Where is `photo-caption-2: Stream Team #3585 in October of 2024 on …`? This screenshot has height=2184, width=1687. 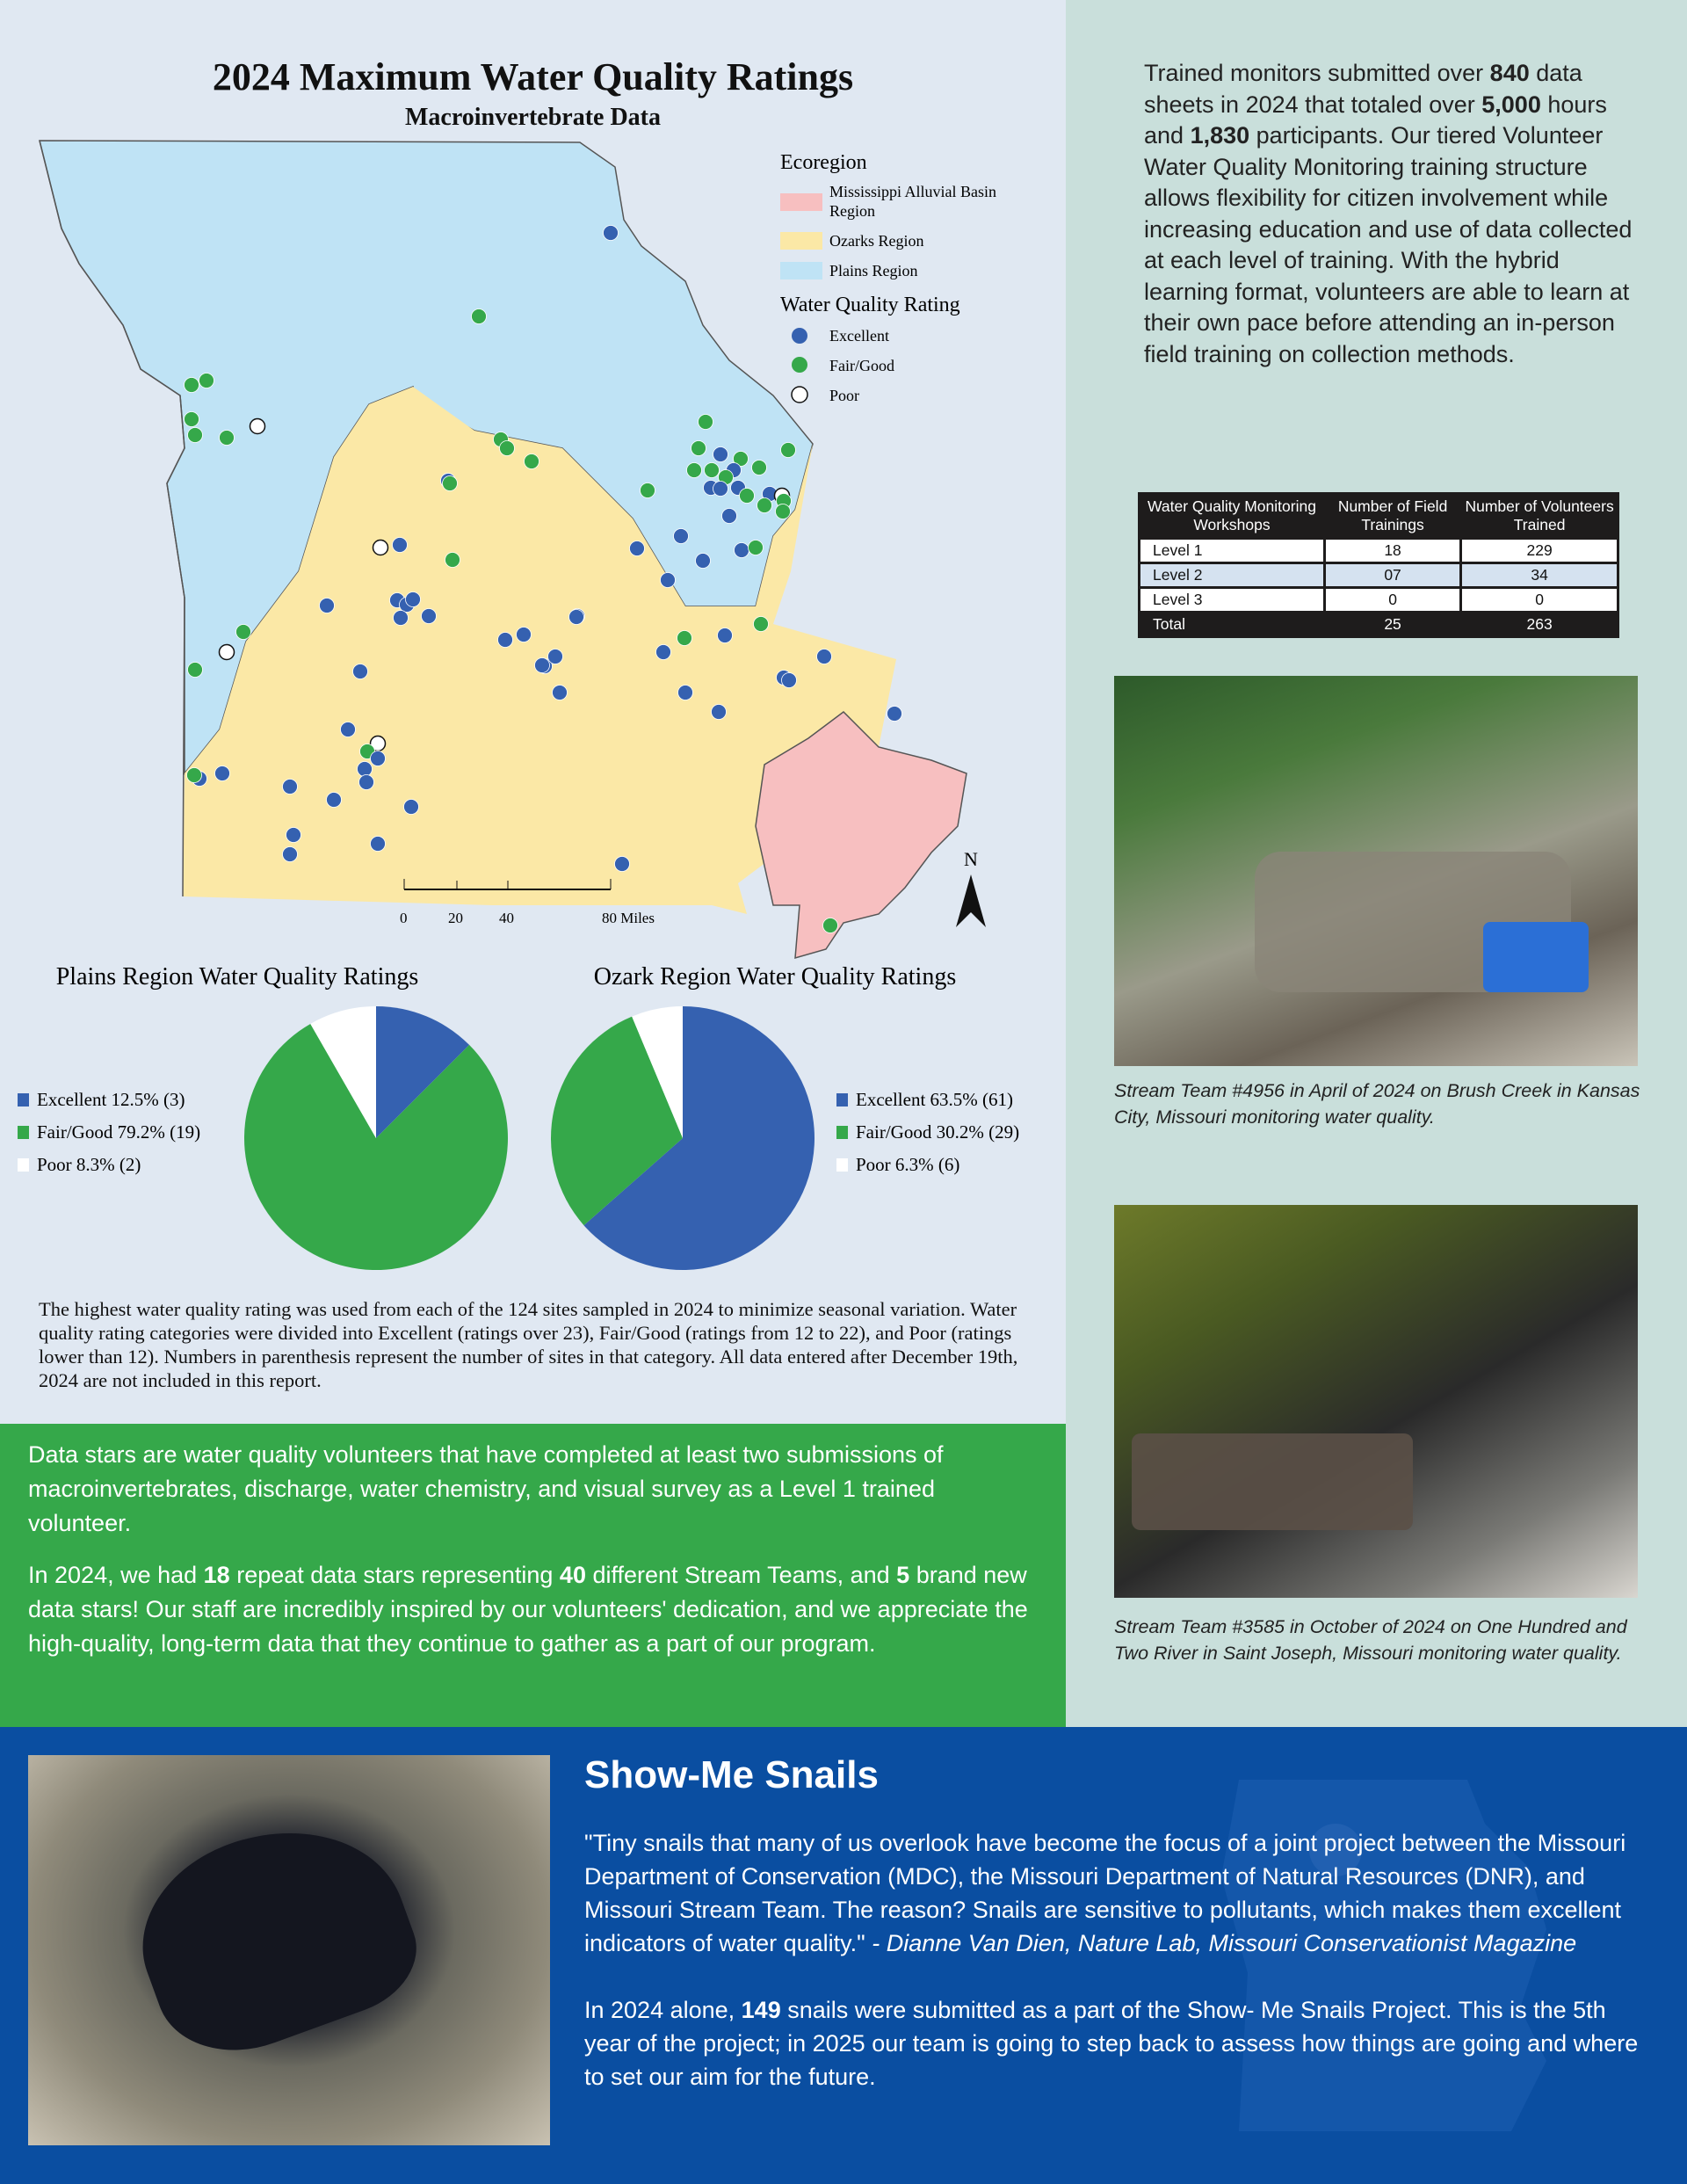 photo-caption-2: Stream Team #3585 in October of 2024 on … is located at coordinates (1370, 1640).